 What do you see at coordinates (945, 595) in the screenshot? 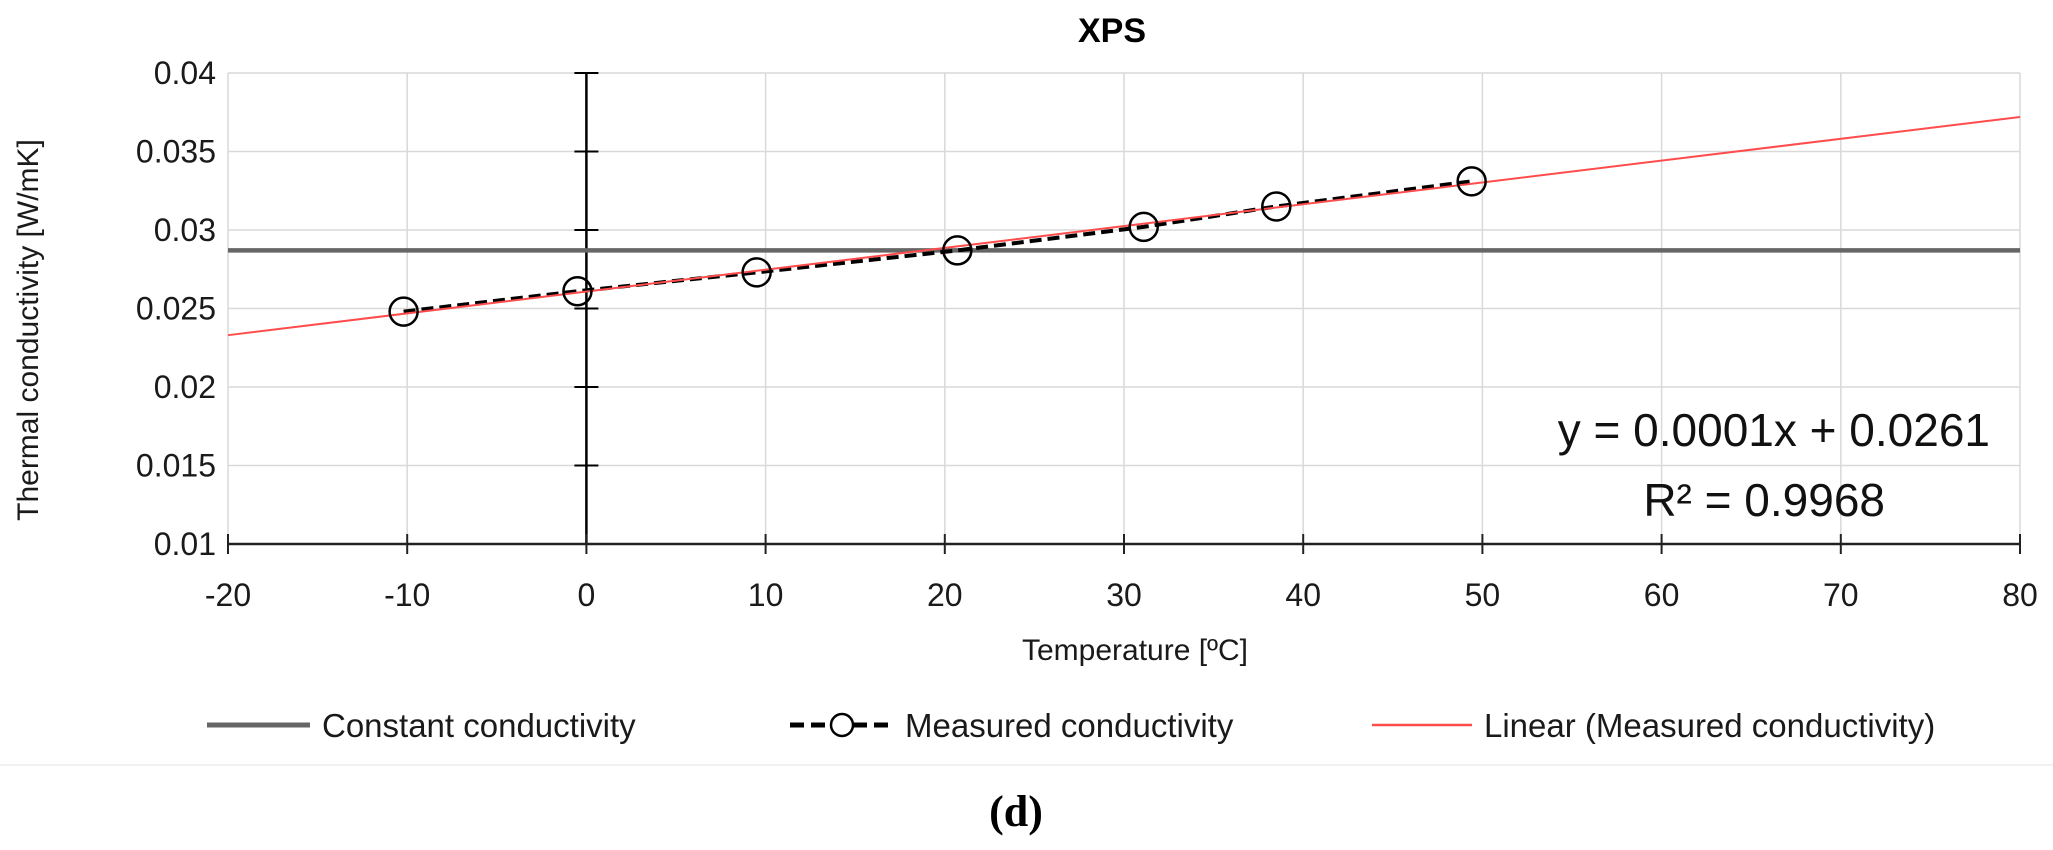
I see `x-tick-label: 20` at bounding box center [945, 595].